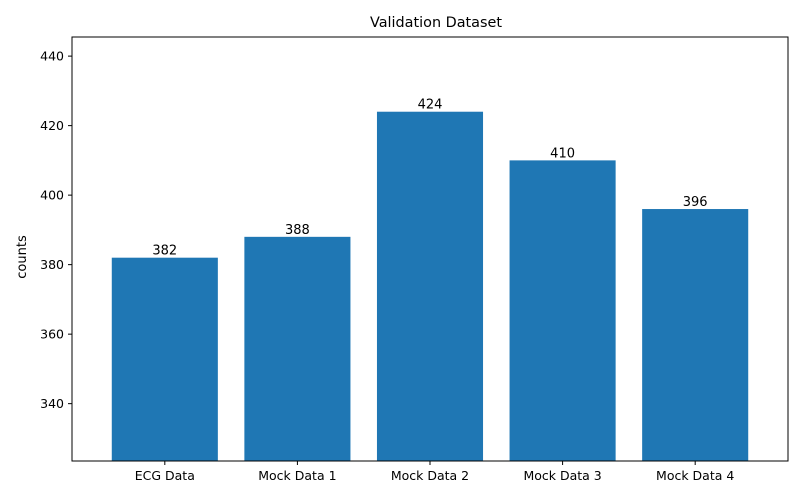  What do you see at coordinates (436, 23) in the screenshot?
I see `chart-title: Validation Dataset` at bounding box center [436, 23].